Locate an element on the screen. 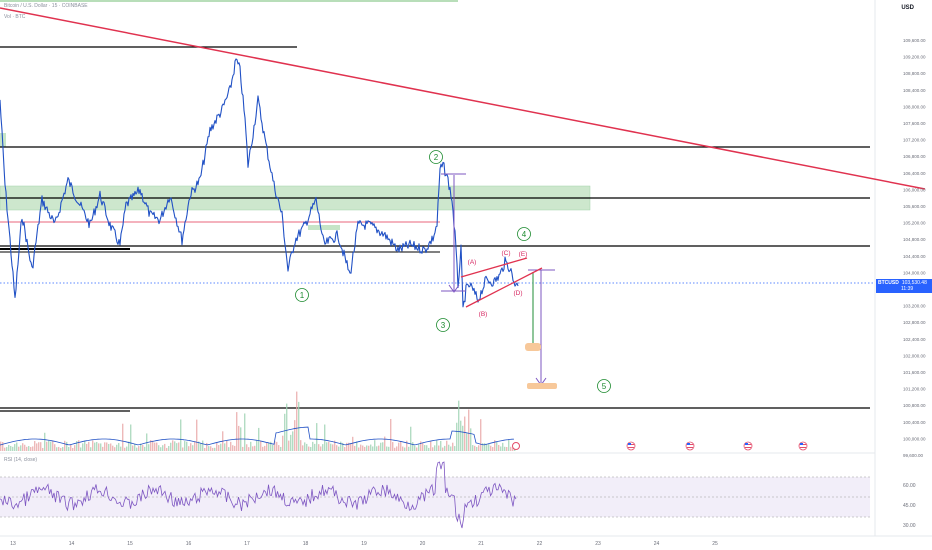 This screenshot has width=932, height=550. svg-text: 5 is located at coordinates (604, 386).